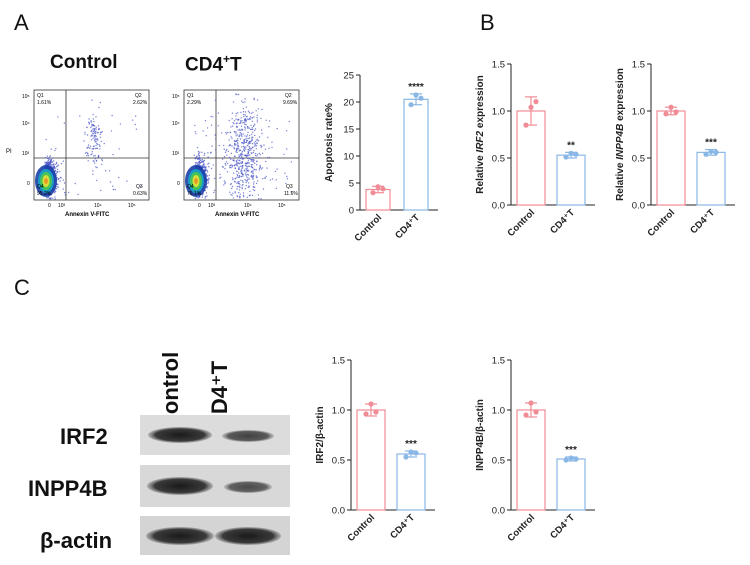 The height and width of the screenshot is (565, 750). Describe the element at coordinates (9, 152) in the screenshot. I see `flow-control-ylabel: PI` at that location.